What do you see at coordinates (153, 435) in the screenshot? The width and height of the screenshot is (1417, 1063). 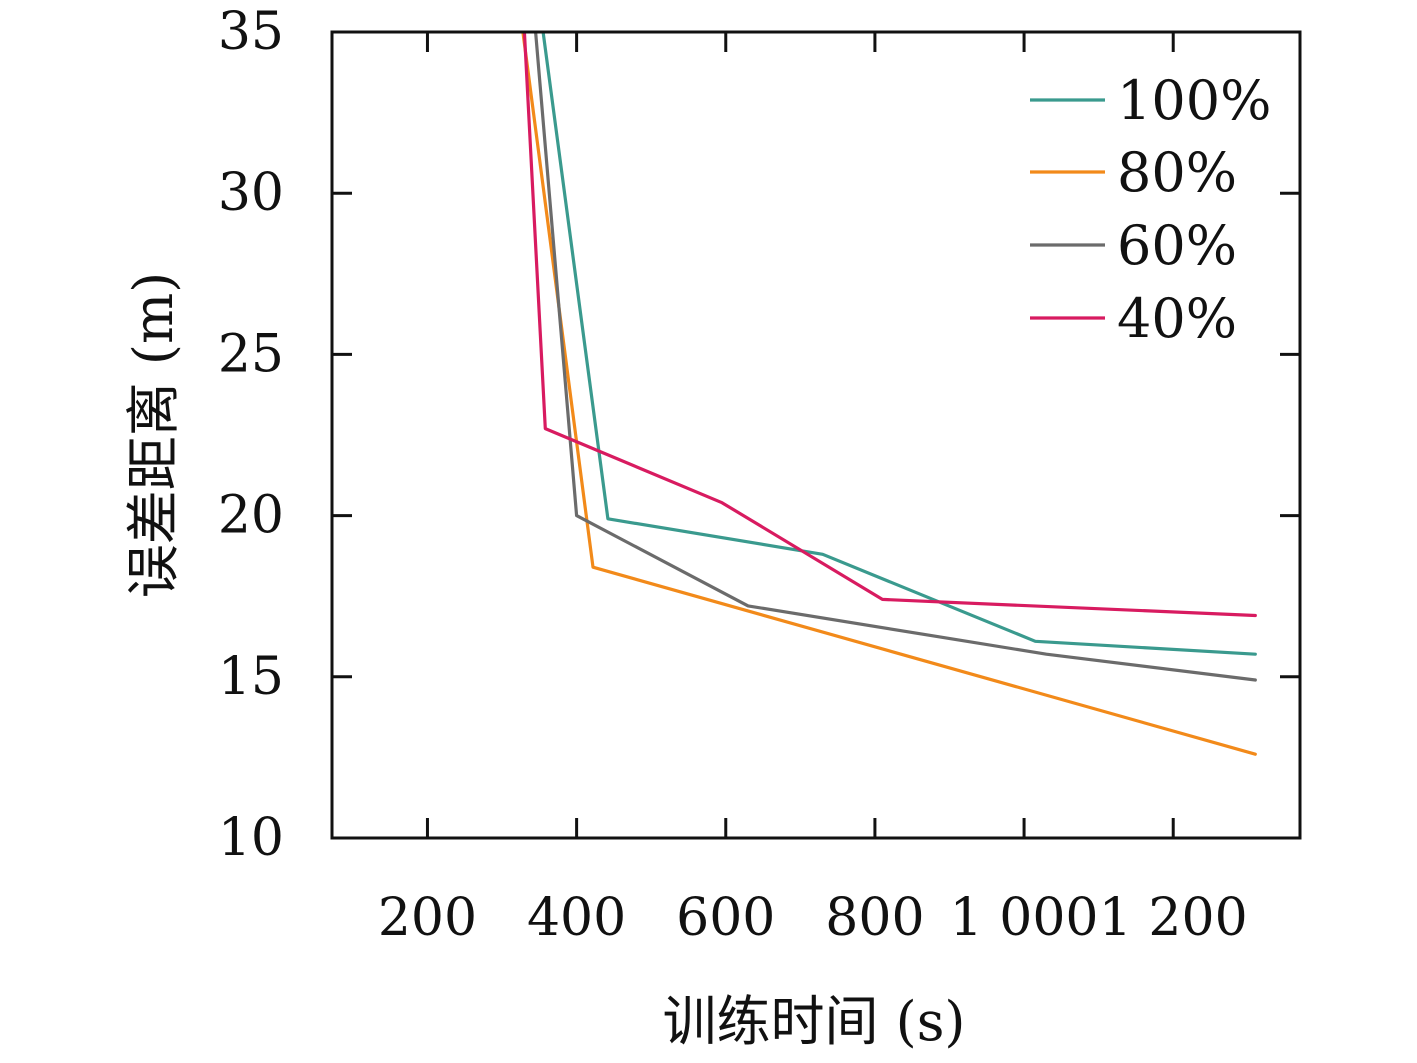 I see `y-axis-title: 误差距离 (m)` at bounding box center [153, 435].